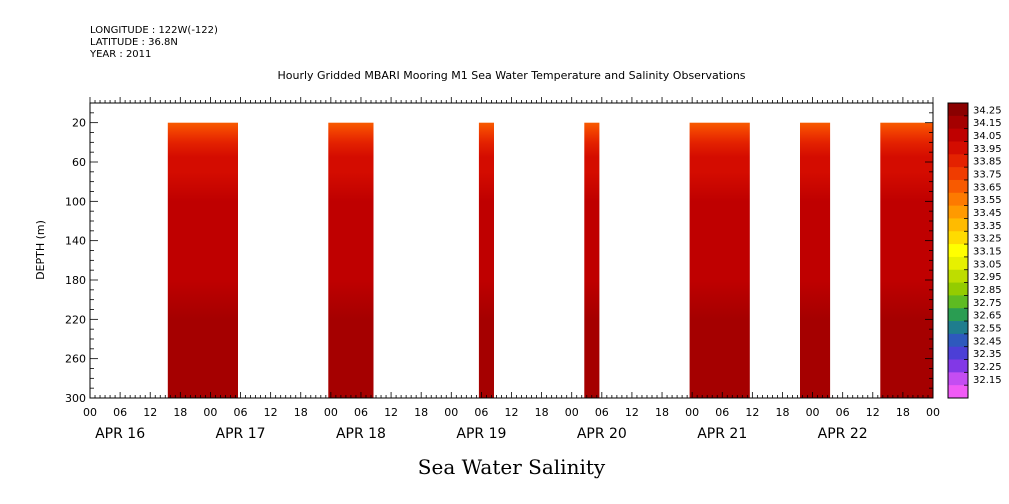 Image resolution: width=1009 pixels, height=504 pixels. What do you see at coordinates (843, 434) in the screenshot?
I see `x-day-label: APR 22` at bounding box center [843, 434].